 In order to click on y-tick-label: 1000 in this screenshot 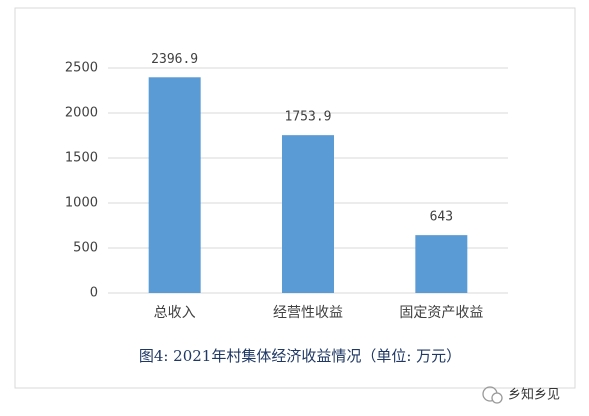, I will do `click(81, 203)`.